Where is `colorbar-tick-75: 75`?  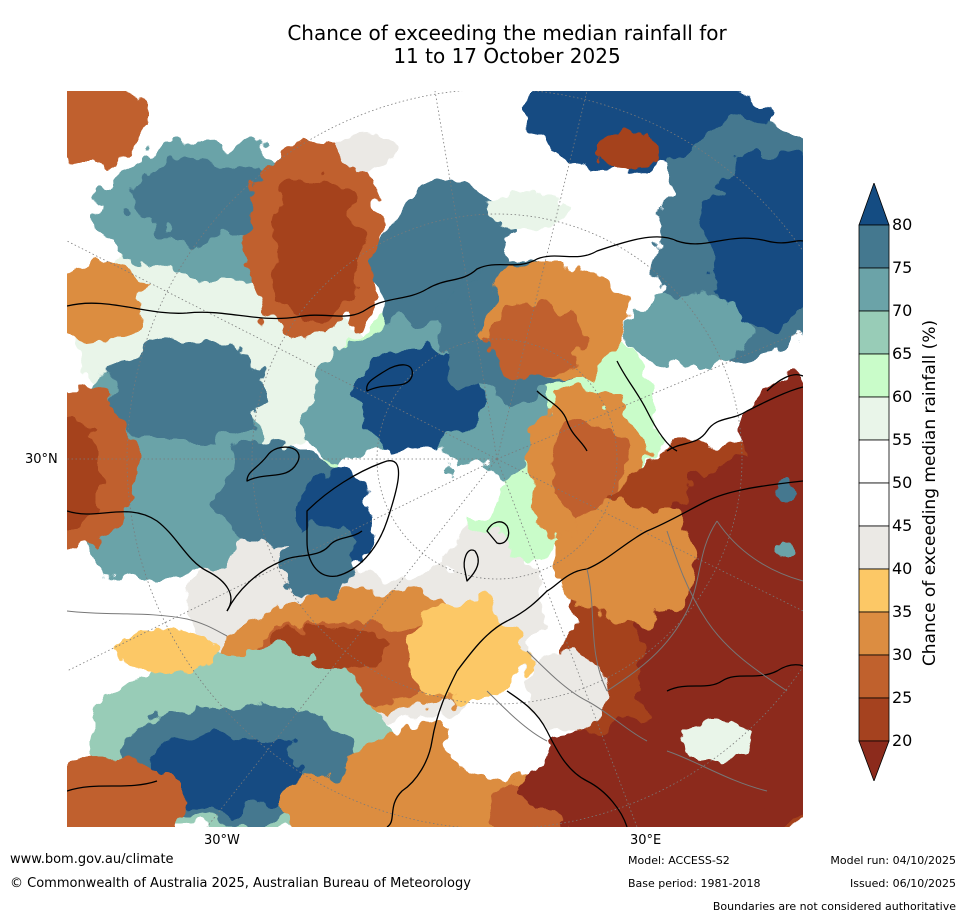 colorbar-tick-75: 75 is located at coordinates (902, 267).